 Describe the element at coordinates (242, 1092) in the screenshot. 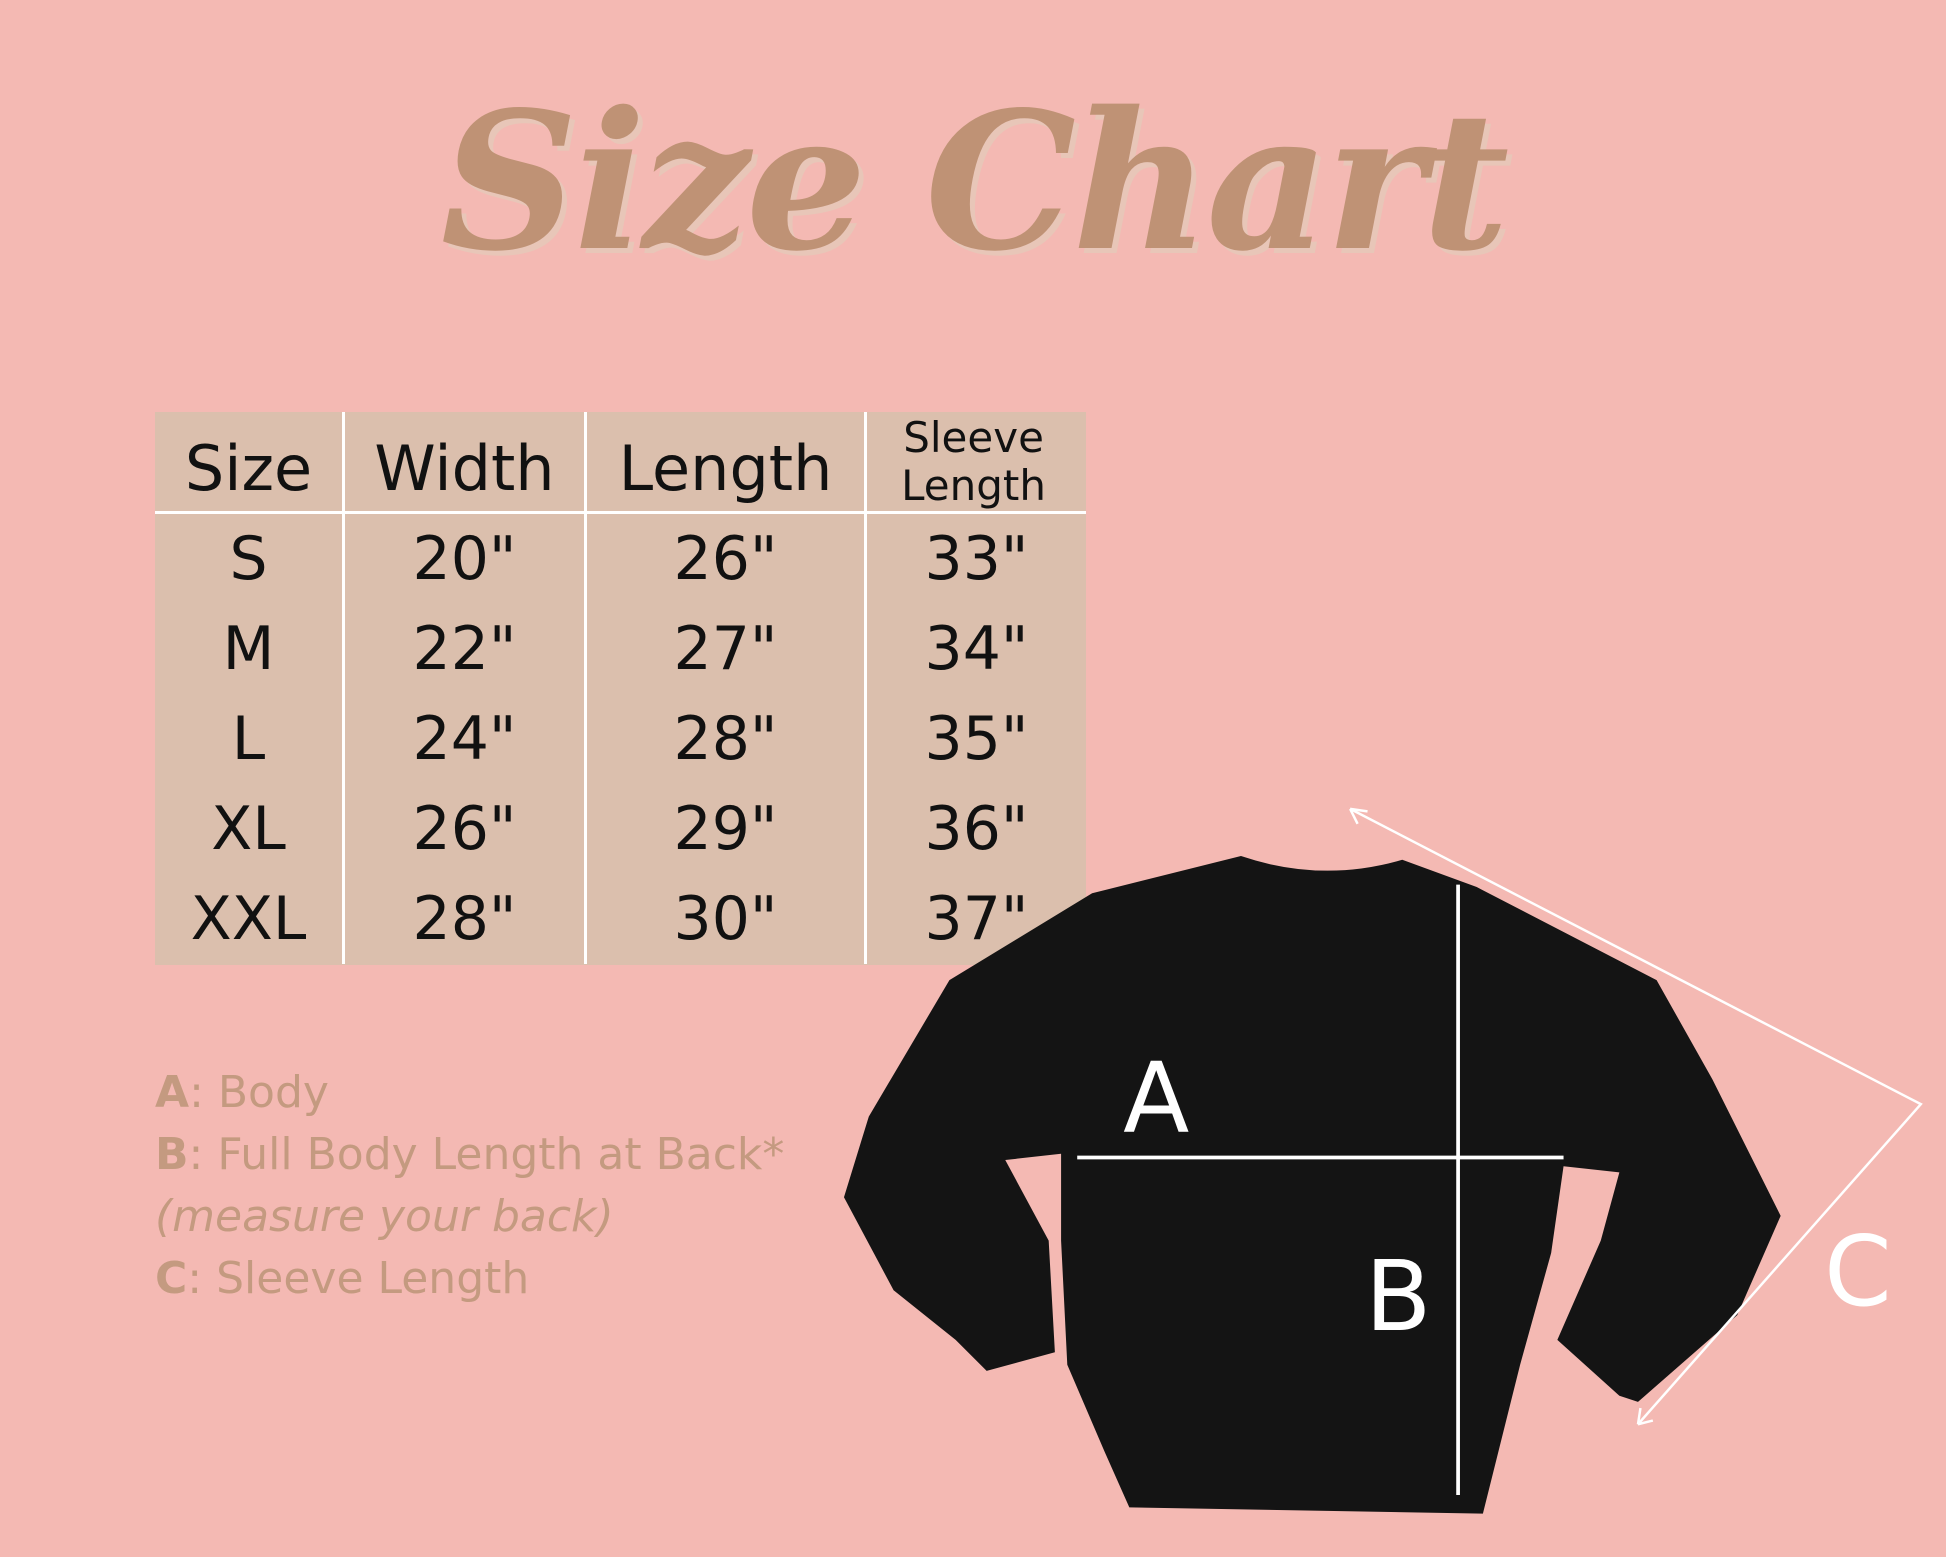

I see `legend-a: A: Body` at that location.